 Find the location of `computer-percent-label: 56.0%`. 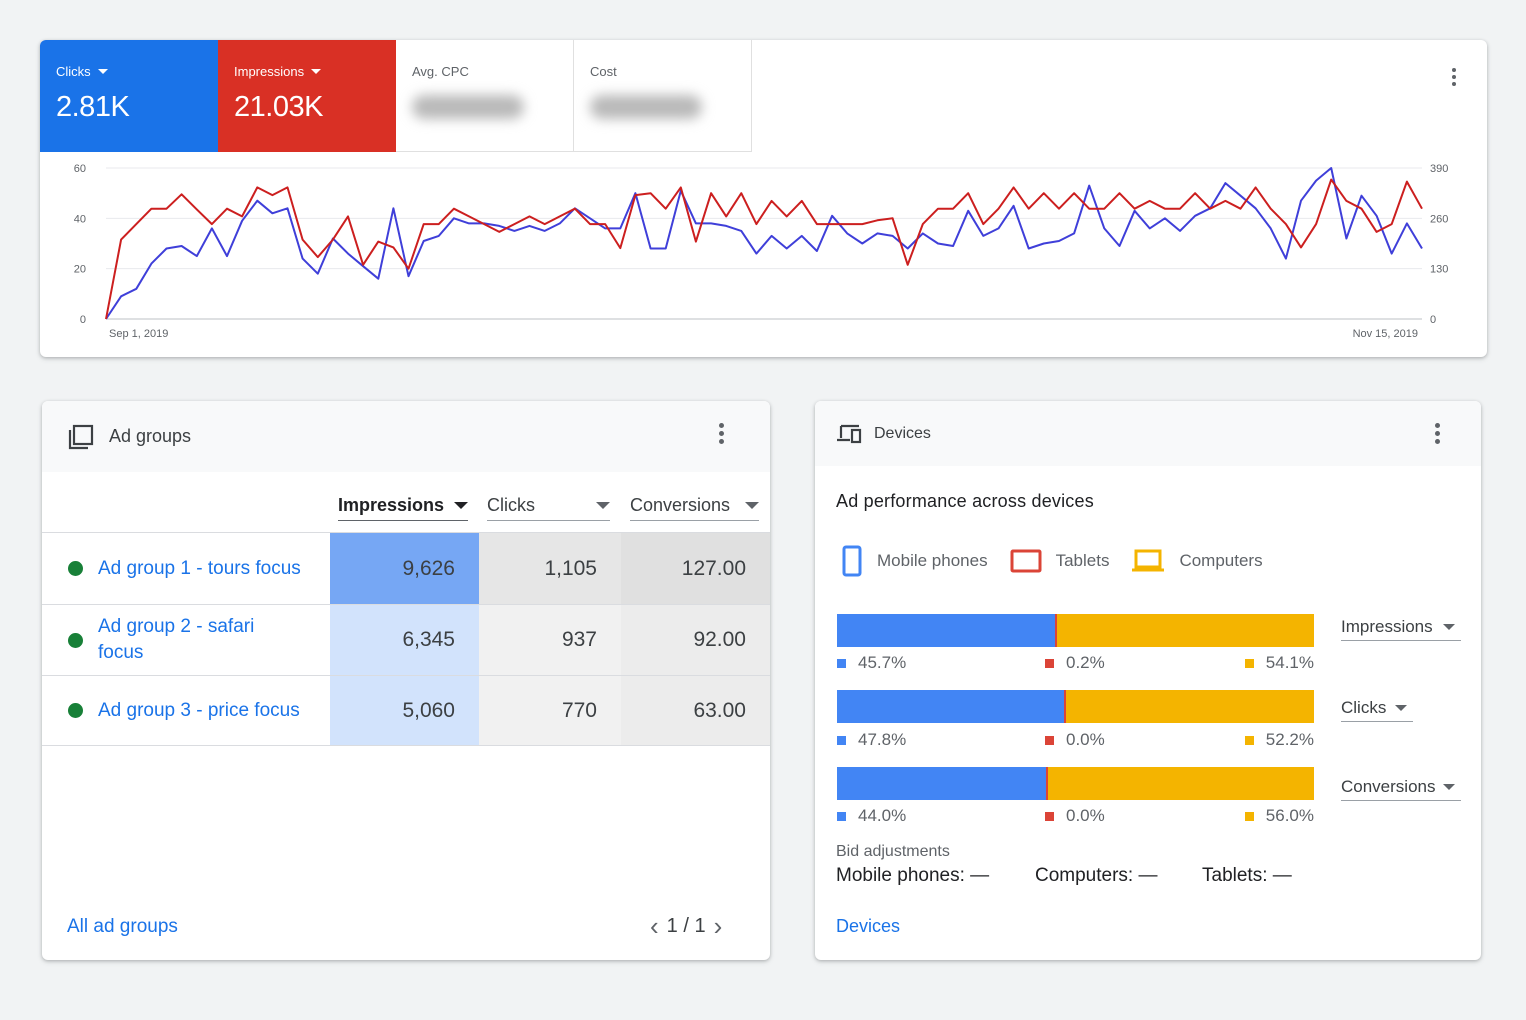

computer-percent-label: 56.0% is located at coordinates (1289, 815).